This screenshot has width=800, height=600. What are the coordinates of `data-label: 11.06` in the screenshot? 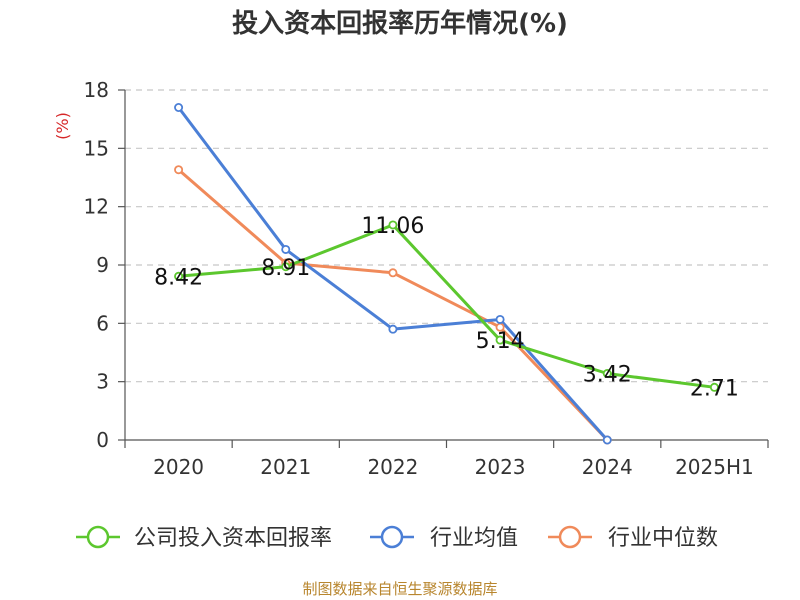 It's located at (392, 226).